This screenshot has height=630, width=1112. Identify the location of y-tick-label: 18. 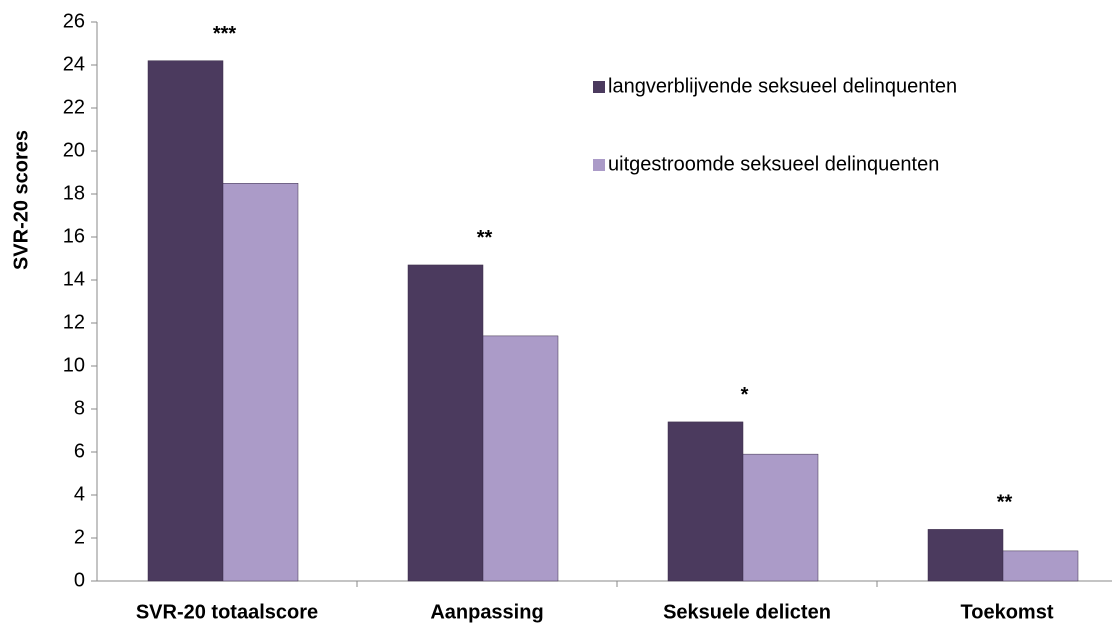
(74, 193).